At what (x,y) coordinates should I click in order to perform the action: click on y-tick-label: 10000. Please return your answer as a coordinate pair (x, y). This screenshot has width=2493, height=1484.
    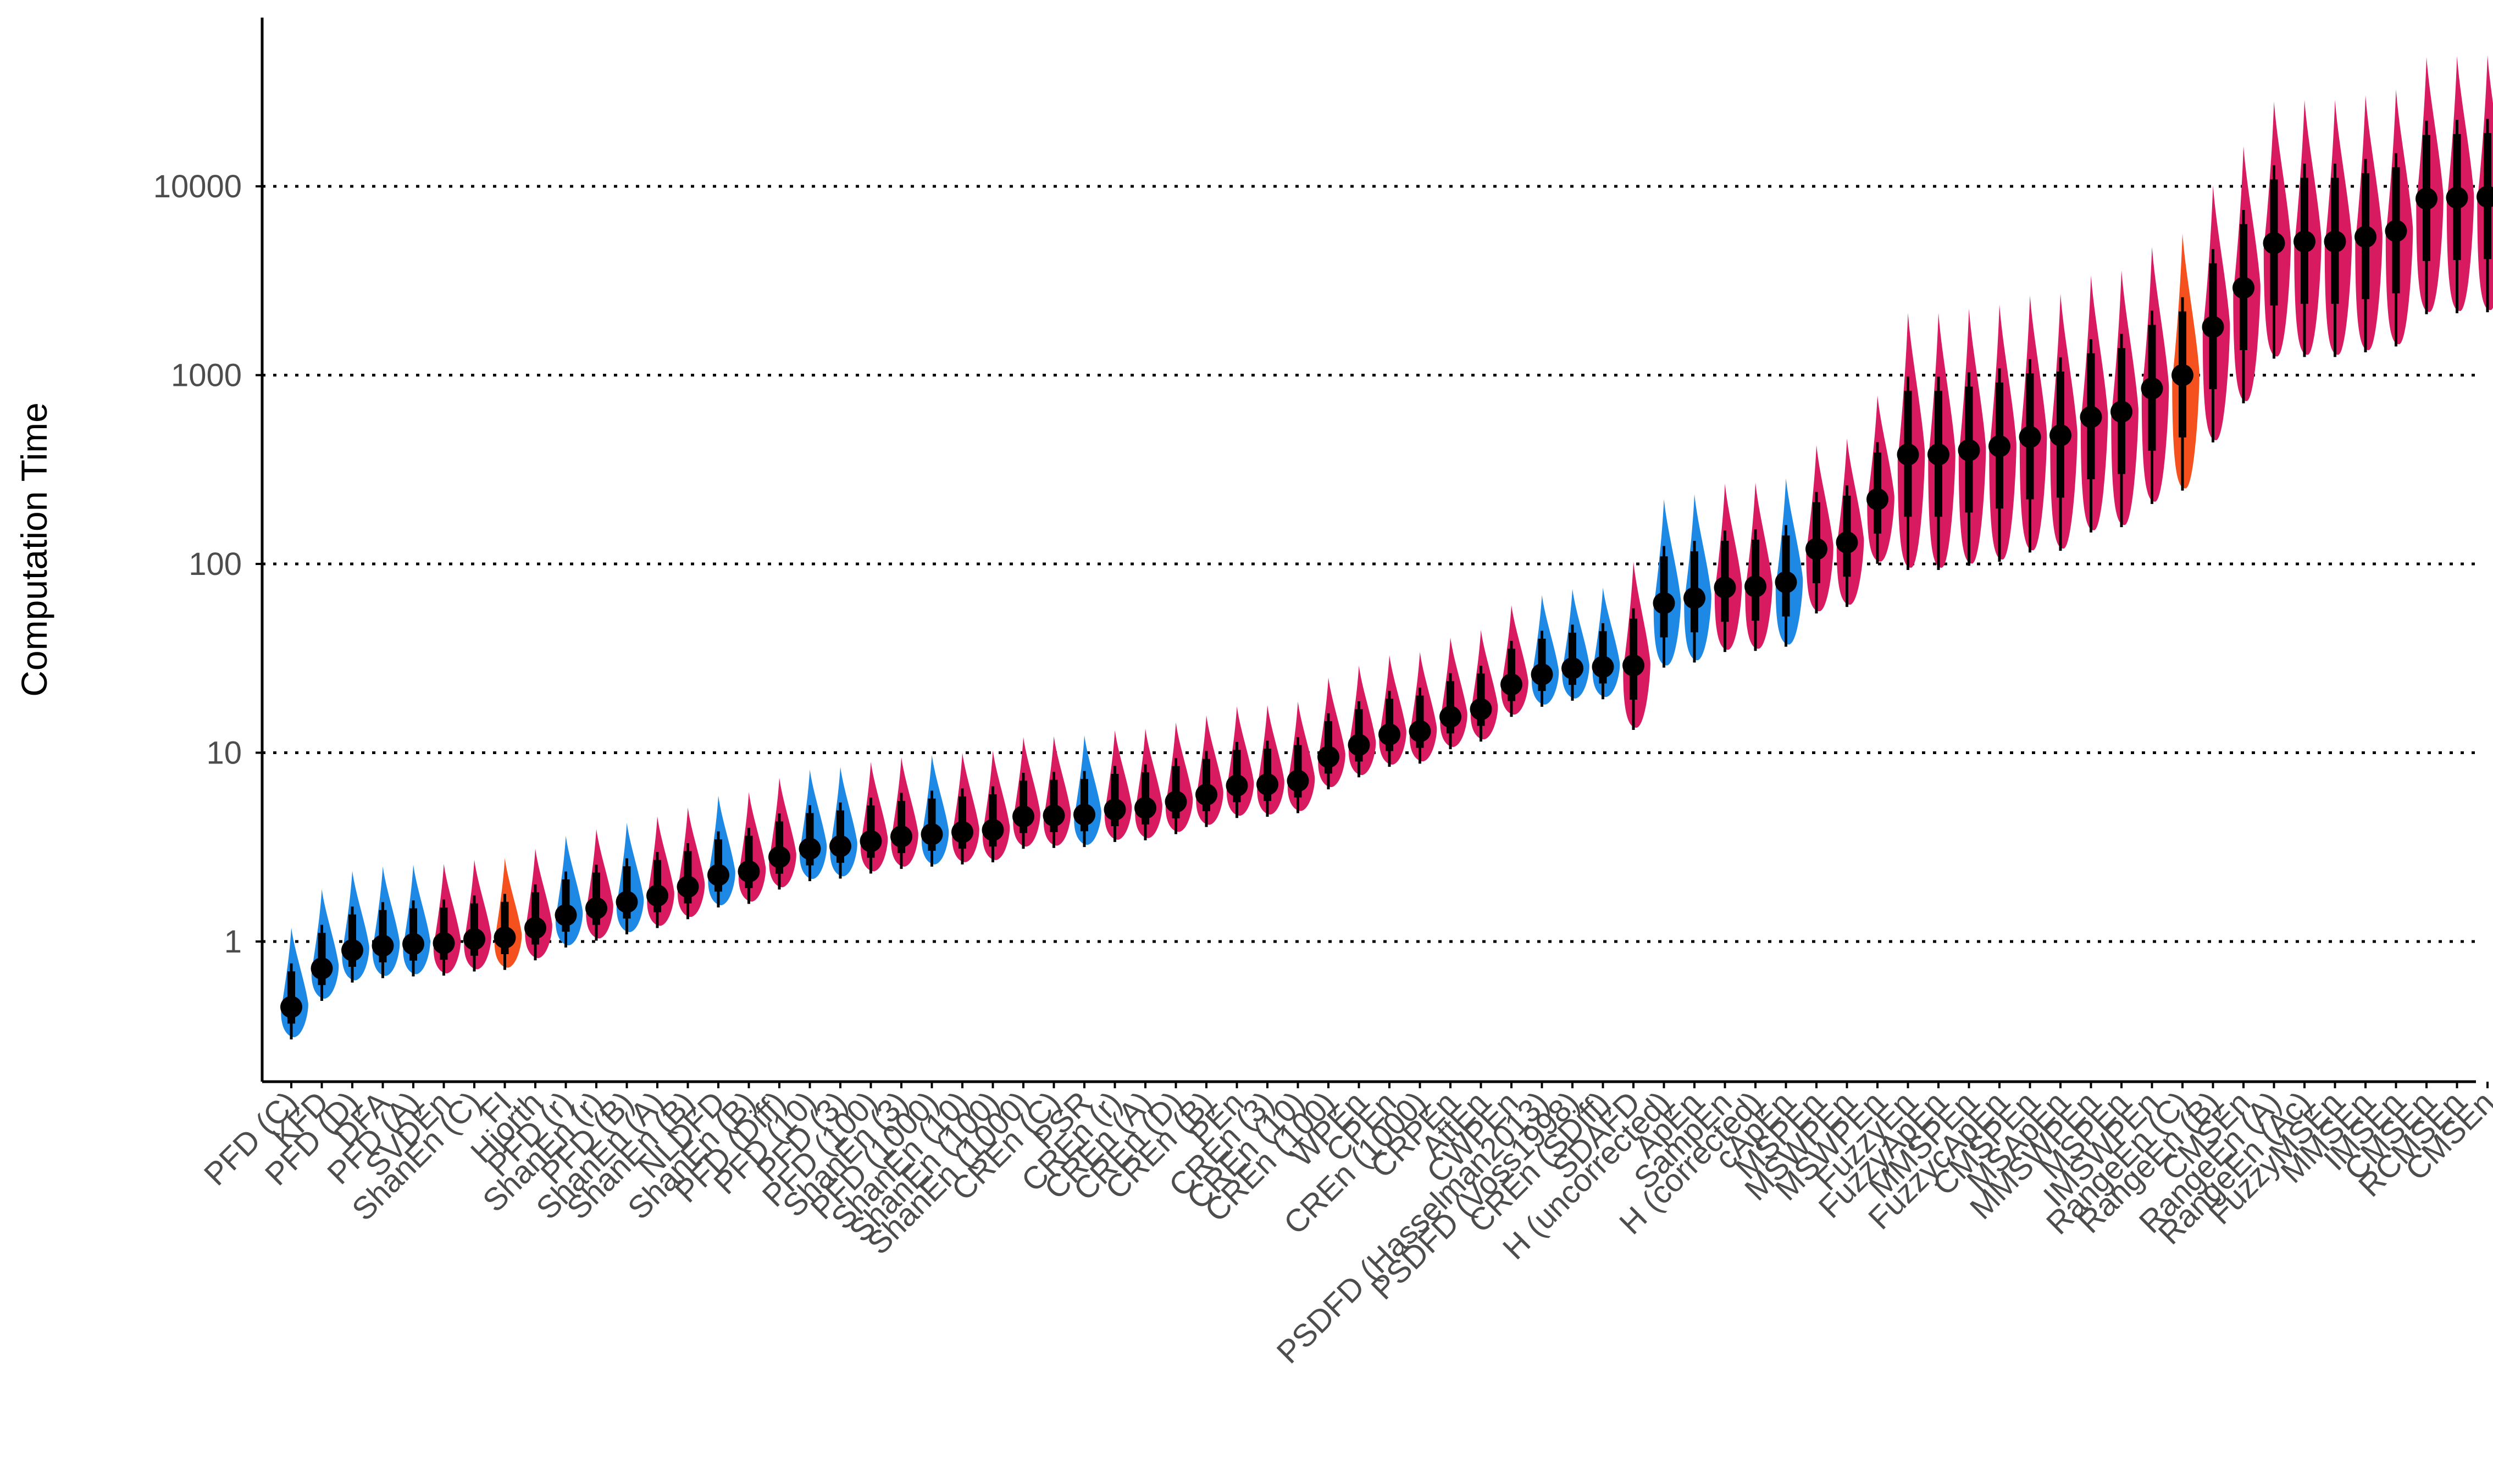
    Looking at the image, I should click on (198, 186).